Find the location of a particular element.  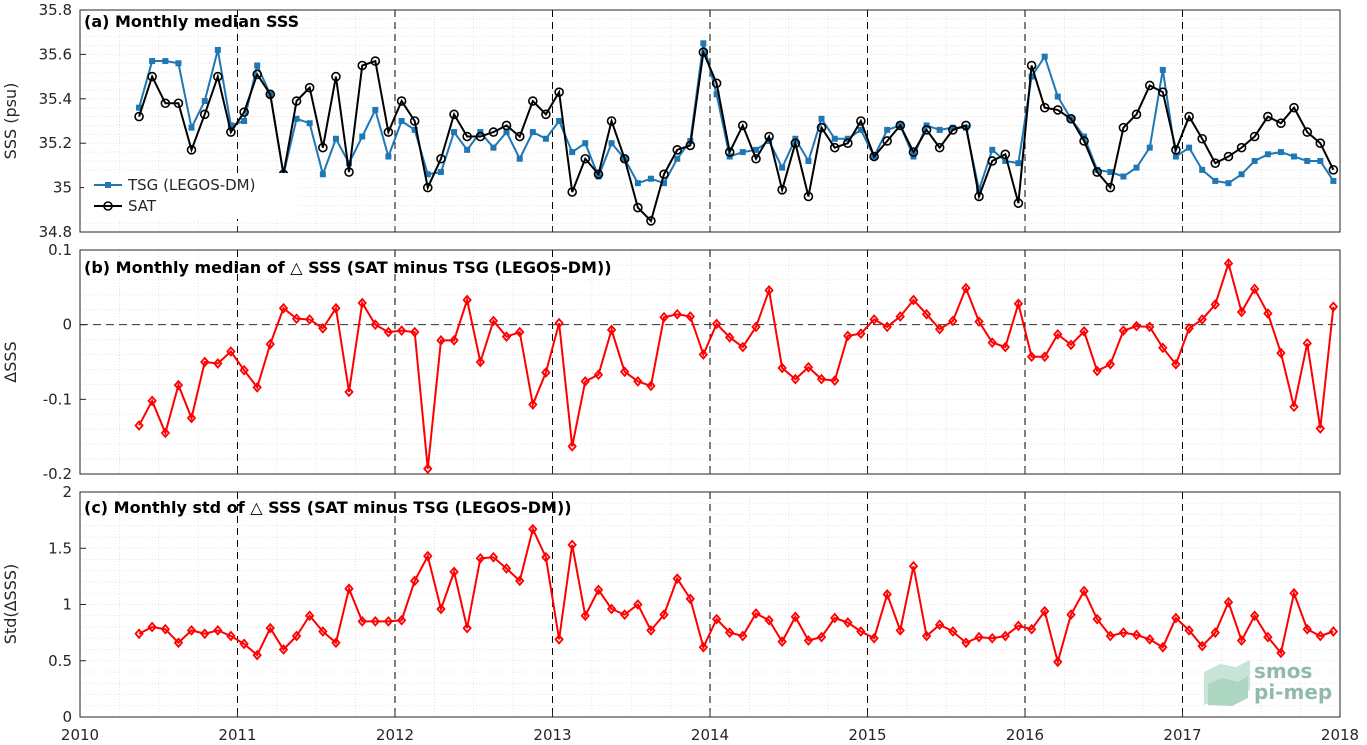

legend-sat-marker is located at coordinates (108, 206).